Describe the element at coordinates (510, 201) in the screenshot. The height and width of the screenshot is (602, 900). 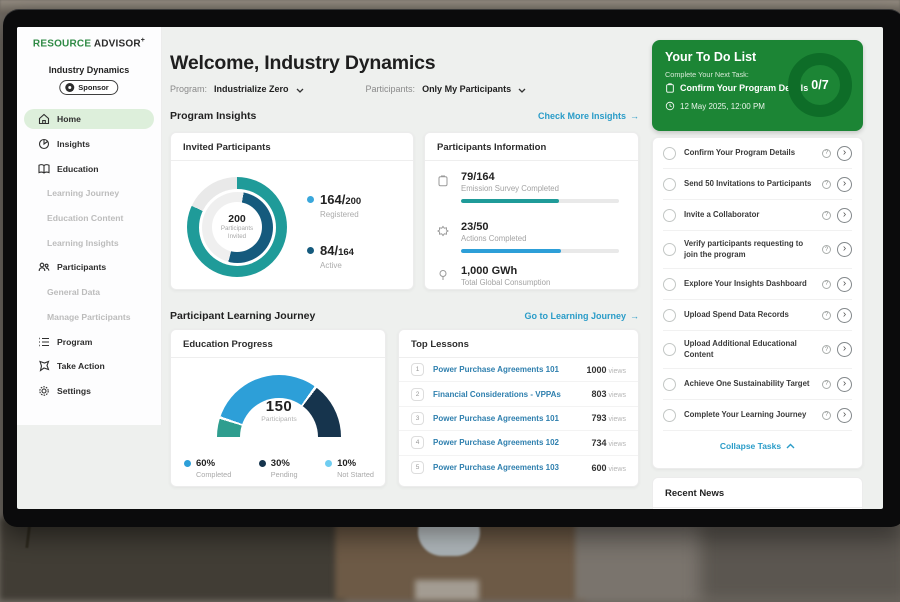
I see `progress-fill` at that location.